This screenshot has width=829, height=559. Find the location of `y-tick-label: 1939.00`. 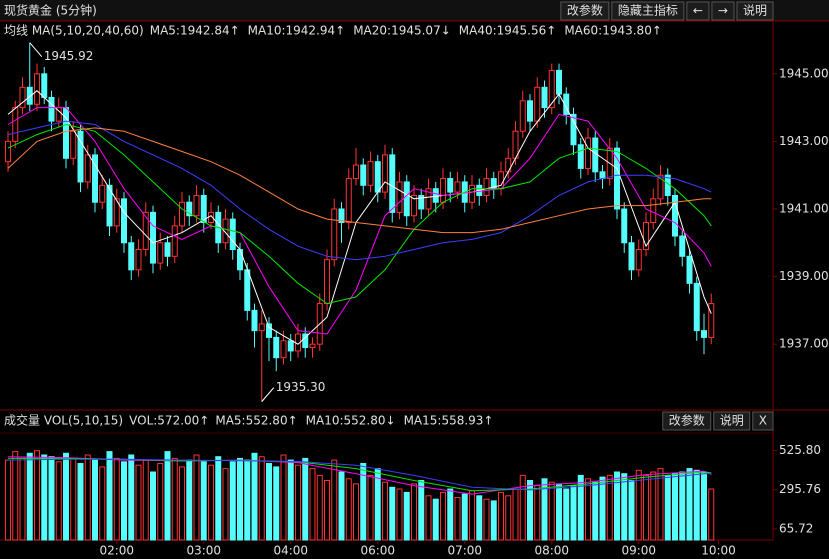

y-tick-label: 1939.00 is located at coordinates (804, 276).